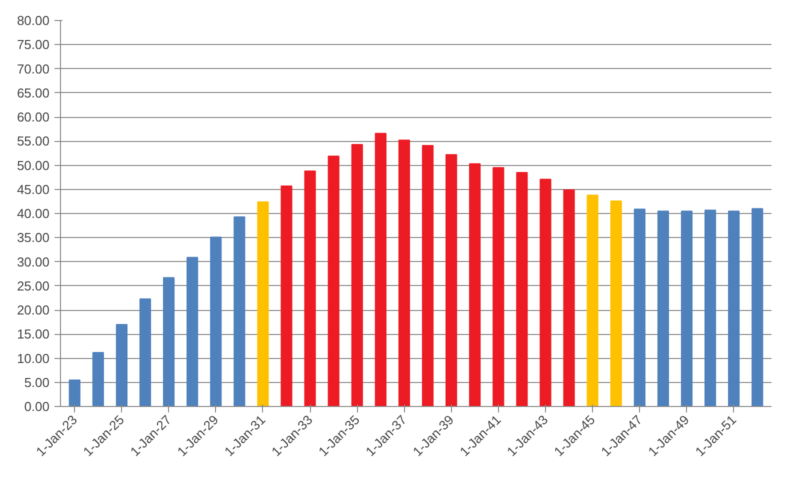 The width and height of the screenshot is (800, 480). Describe the element at coordinates (33, 334) in the screenshot. I see `y-tick-label: 15.00` at that location.